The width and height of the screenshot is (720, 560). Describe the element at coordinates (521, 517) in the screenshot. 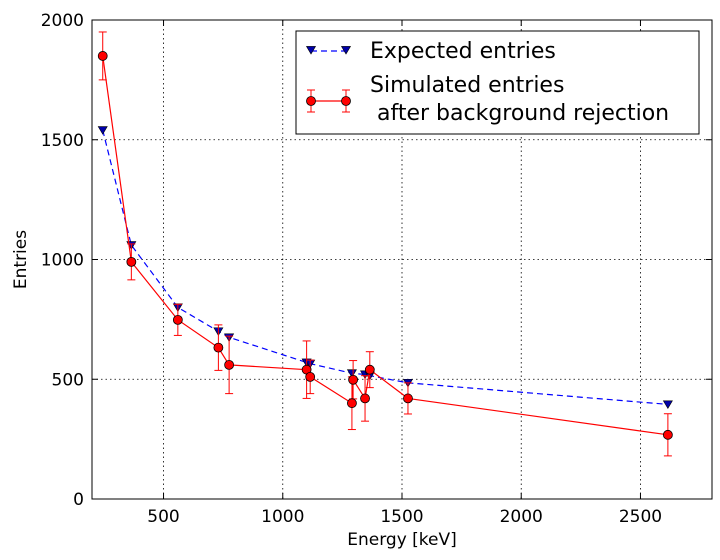

I see `x-tick-label: 2000` at that location.